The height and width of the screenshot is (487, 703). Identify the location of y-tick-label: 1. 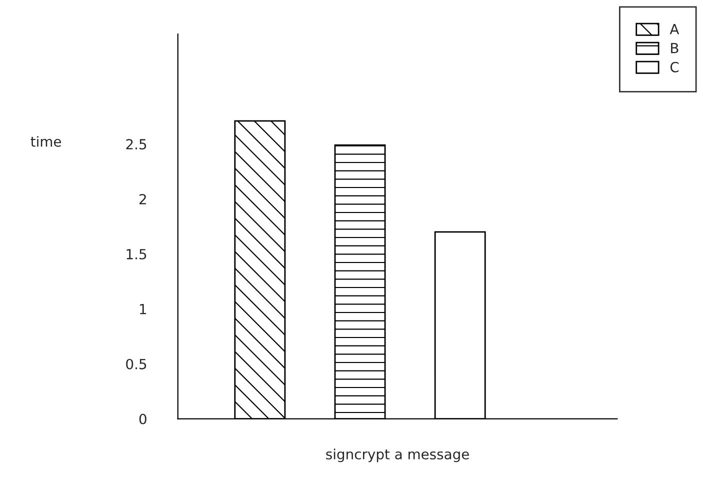
(143, 309).